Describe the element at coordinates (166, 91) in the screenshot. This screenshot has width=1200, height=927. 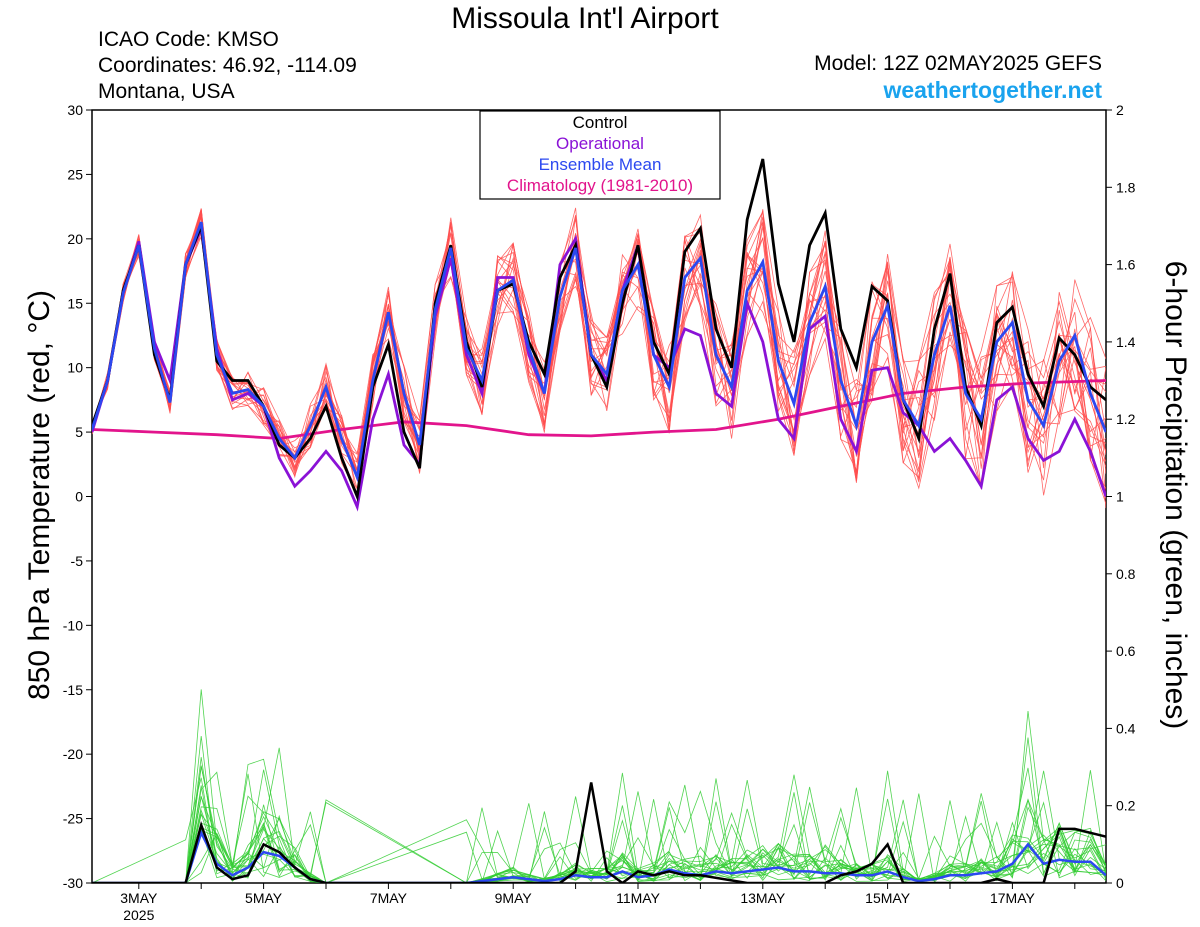
I see `region: Montana, USA` at that location.